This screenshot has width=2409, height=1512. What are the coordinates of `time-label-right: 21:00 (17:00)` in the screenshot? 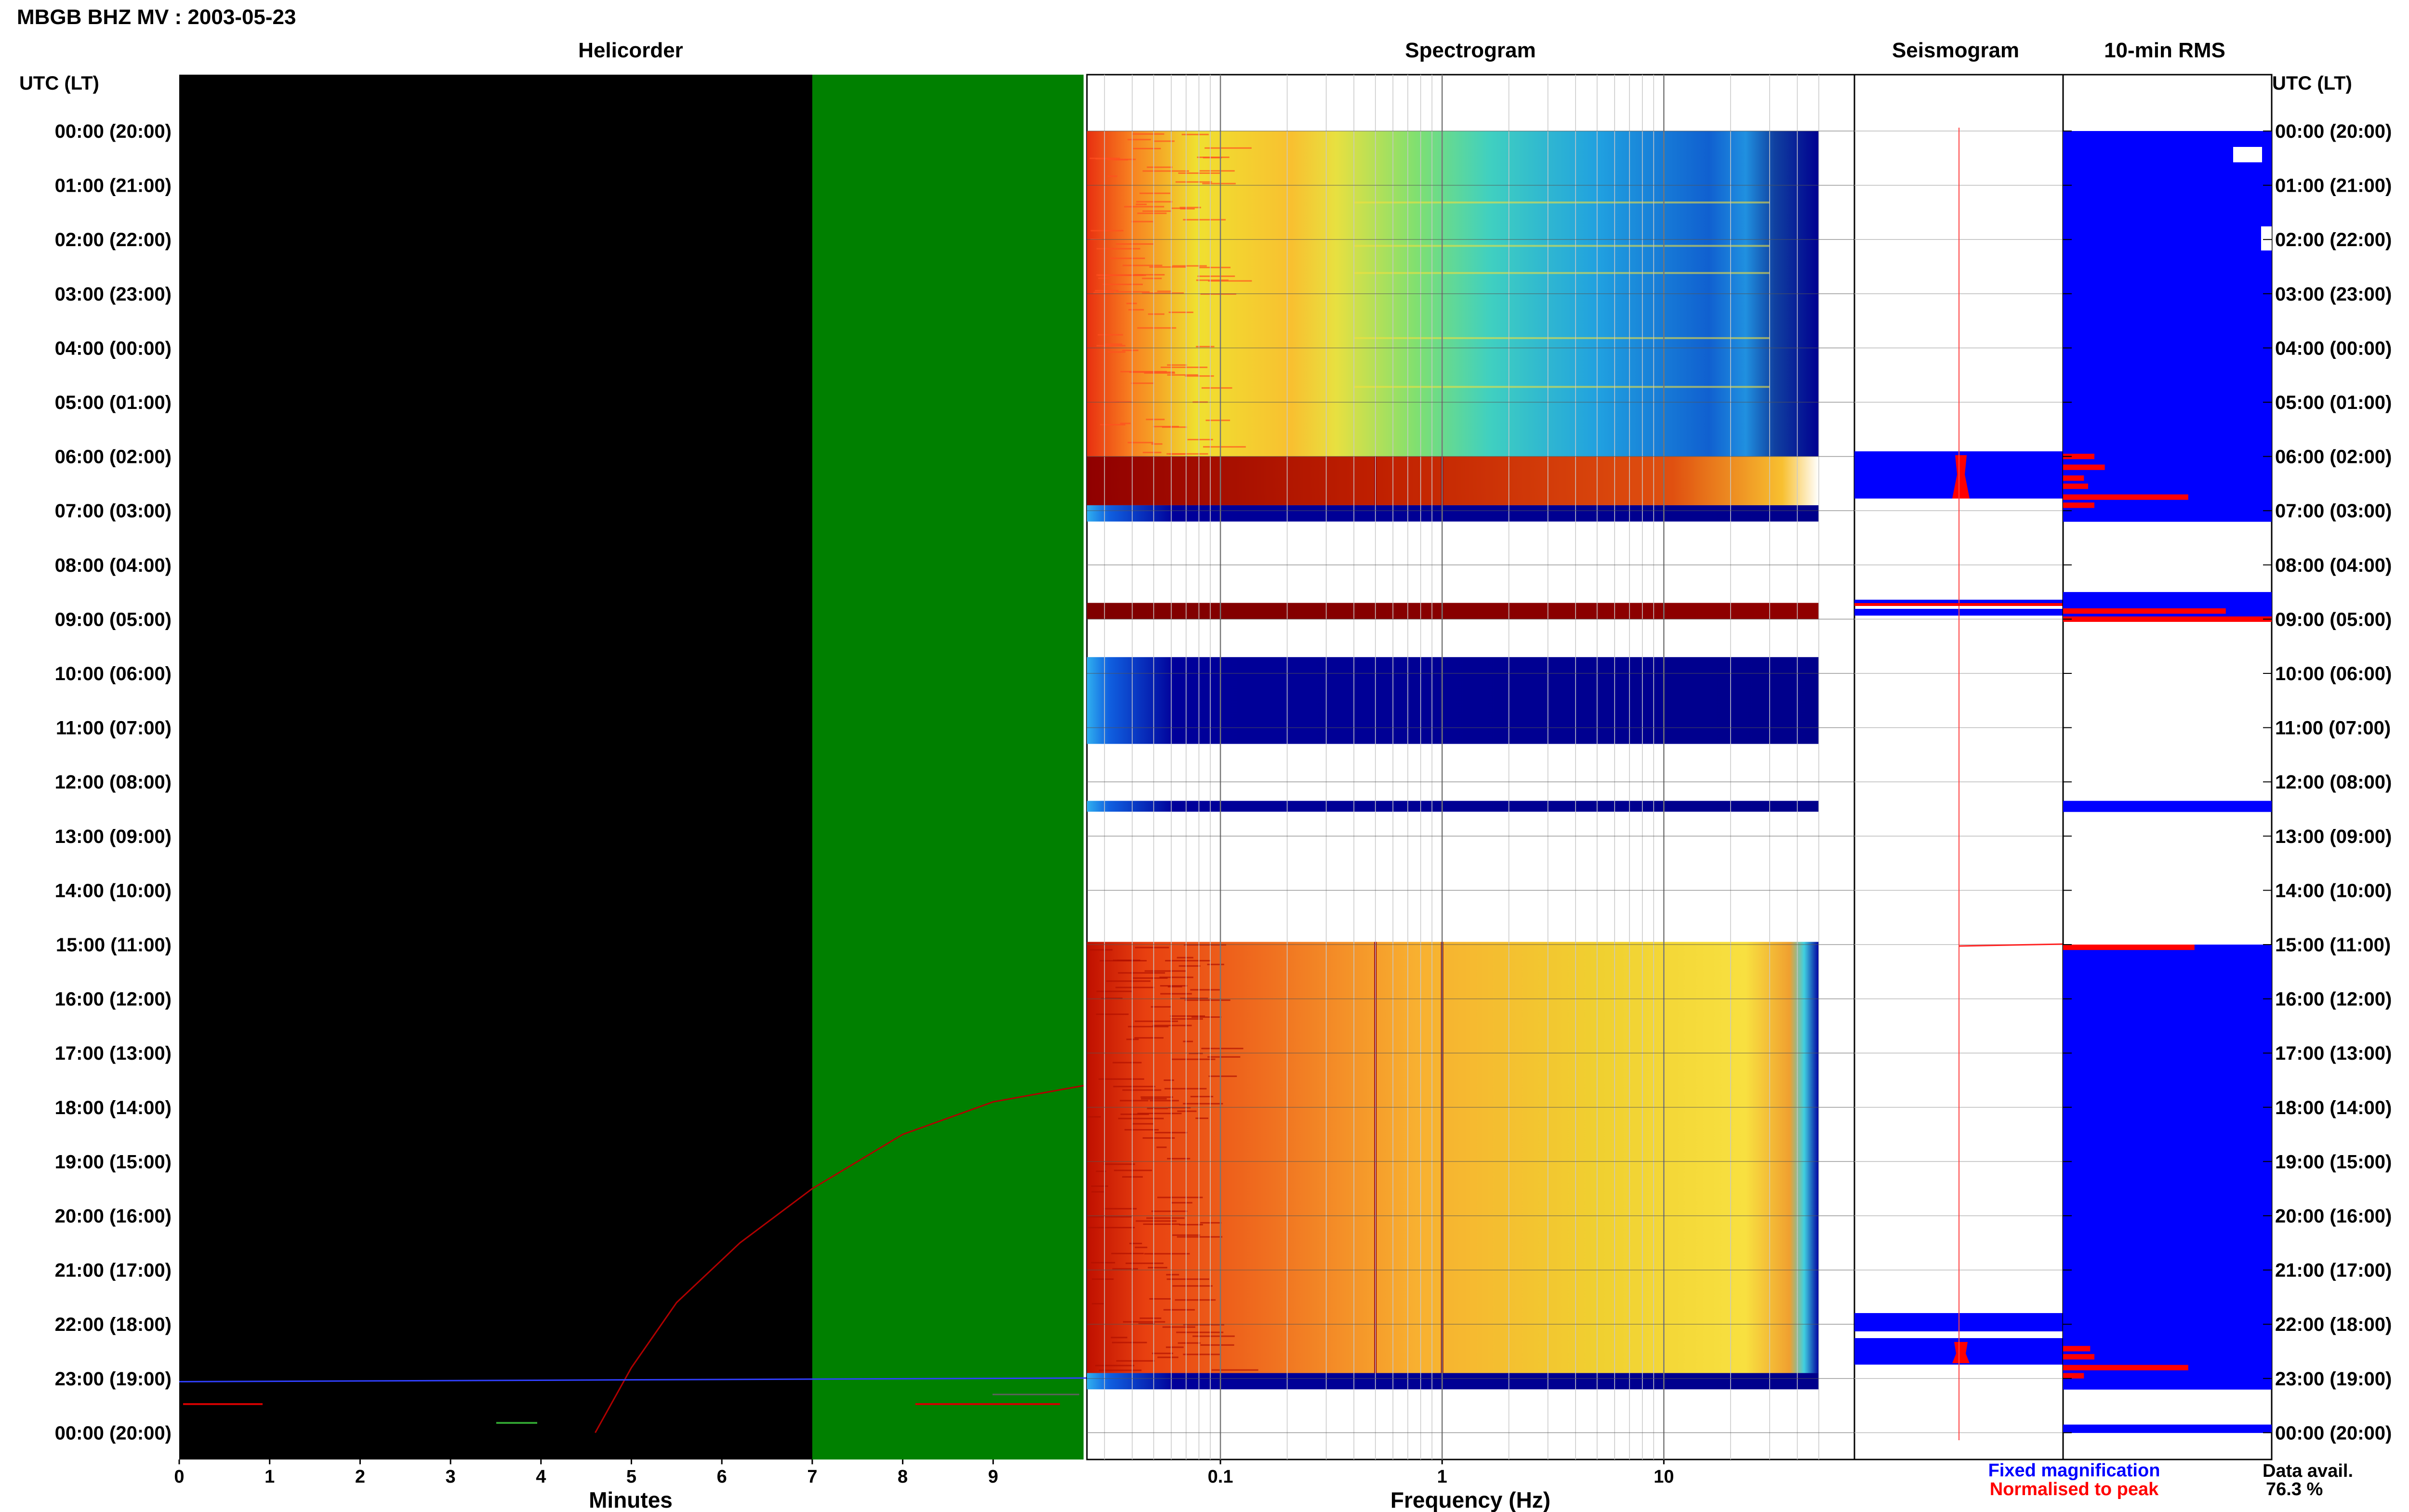 It's located at (2333, 1270).